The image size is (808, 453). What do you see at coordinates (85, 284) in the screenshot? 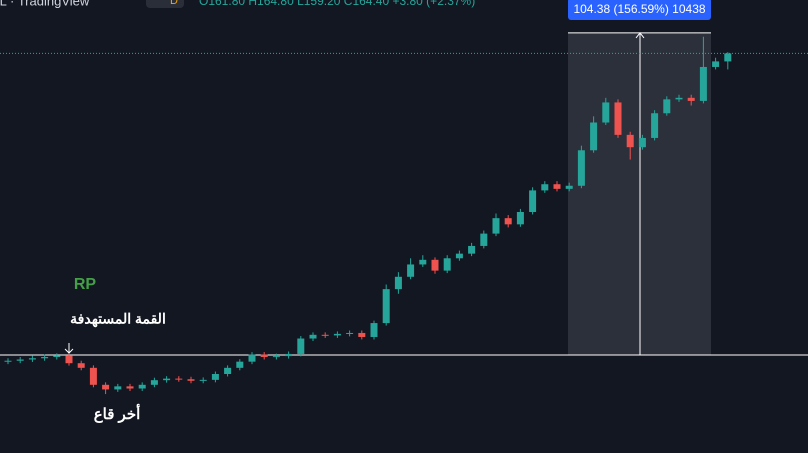
I see `annotation: RP` at bounding box center [85, 284].